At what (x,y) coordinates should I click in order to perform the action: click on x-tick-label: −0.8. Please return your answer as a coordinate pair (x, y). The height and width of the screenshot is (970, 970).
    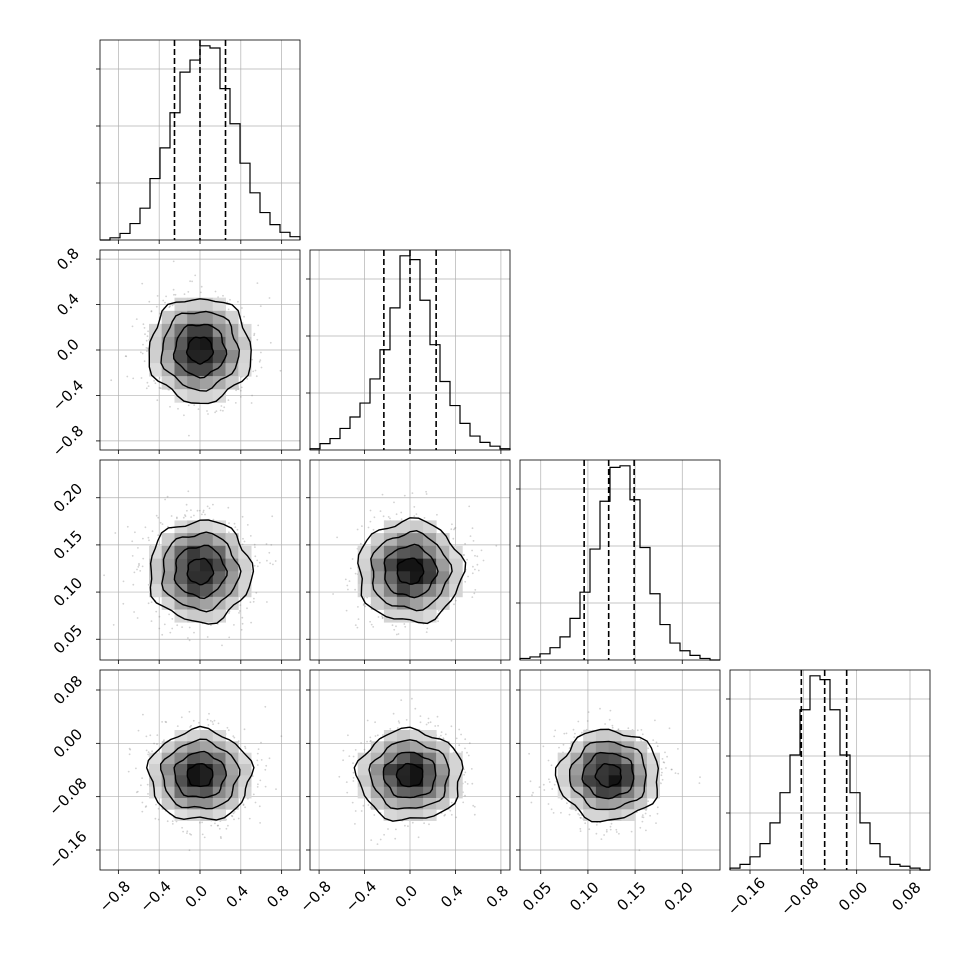
    Looking at the image, I should click on (315, 896).